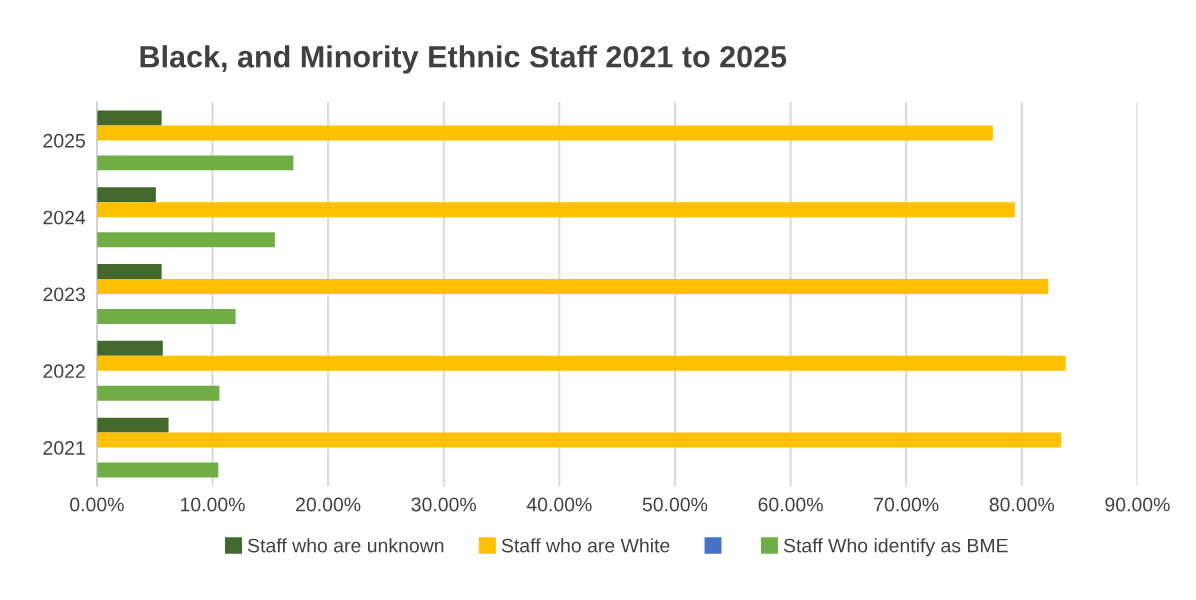 This screenshot has width=1196, height=600. I want to click on x-tick-label: 20.00%, so click(328, 504).